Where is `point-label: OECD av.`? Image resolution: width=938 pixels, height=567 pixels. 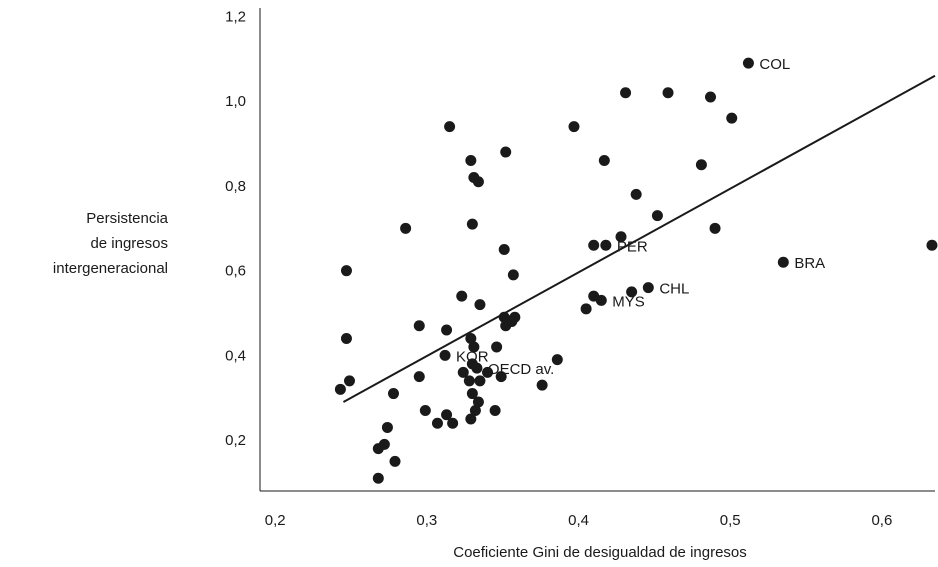 point-label: OECD av. is located at coordinates (521, 369).